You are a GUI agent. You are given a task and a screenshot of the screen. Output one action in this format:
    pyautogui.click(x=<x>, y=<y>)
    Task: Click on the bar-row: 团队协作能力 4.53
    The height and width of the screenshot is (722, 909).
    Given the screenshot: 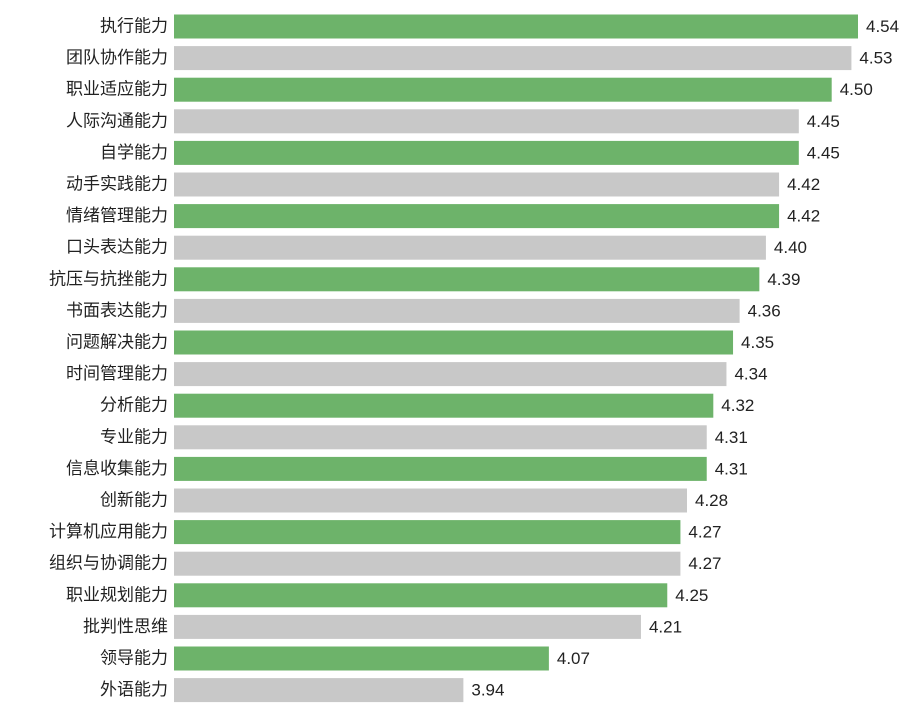 What is the action you would take?
    pyautogui.click(x=479, y=58)
    